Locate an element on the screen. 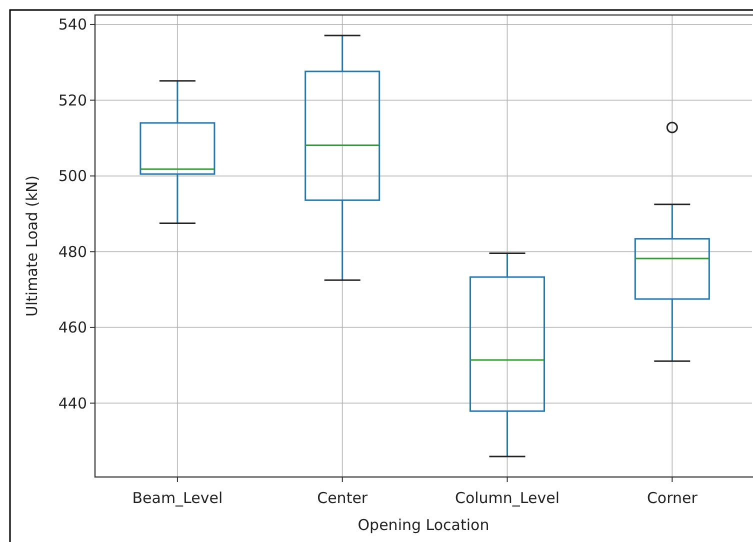 The width and height of the screenshot is (753, 542). x-tick-label: Center is located at coordinates (342, 498).